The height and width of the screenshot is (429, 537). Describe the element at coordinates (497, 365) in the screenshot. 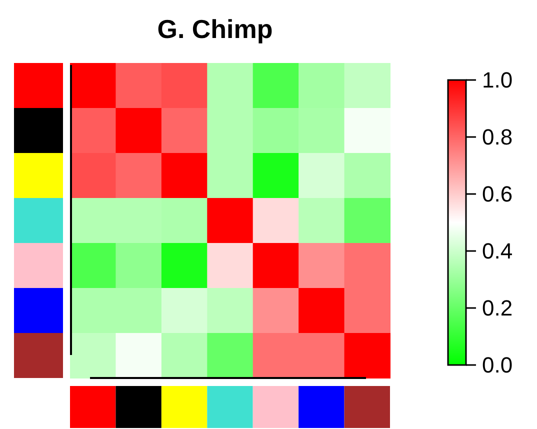

I see `color-bar-label: 0.0` at that location.